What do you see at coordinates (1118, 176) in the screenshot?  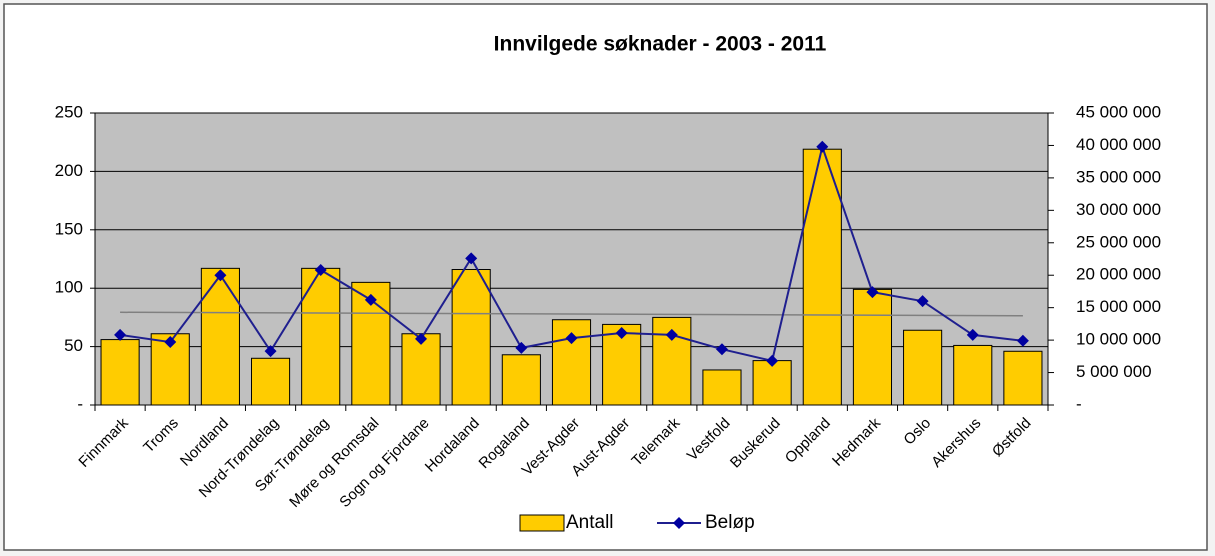 I see `y2-tick-label: 35 000 000` at bounding box center [1118, 176].